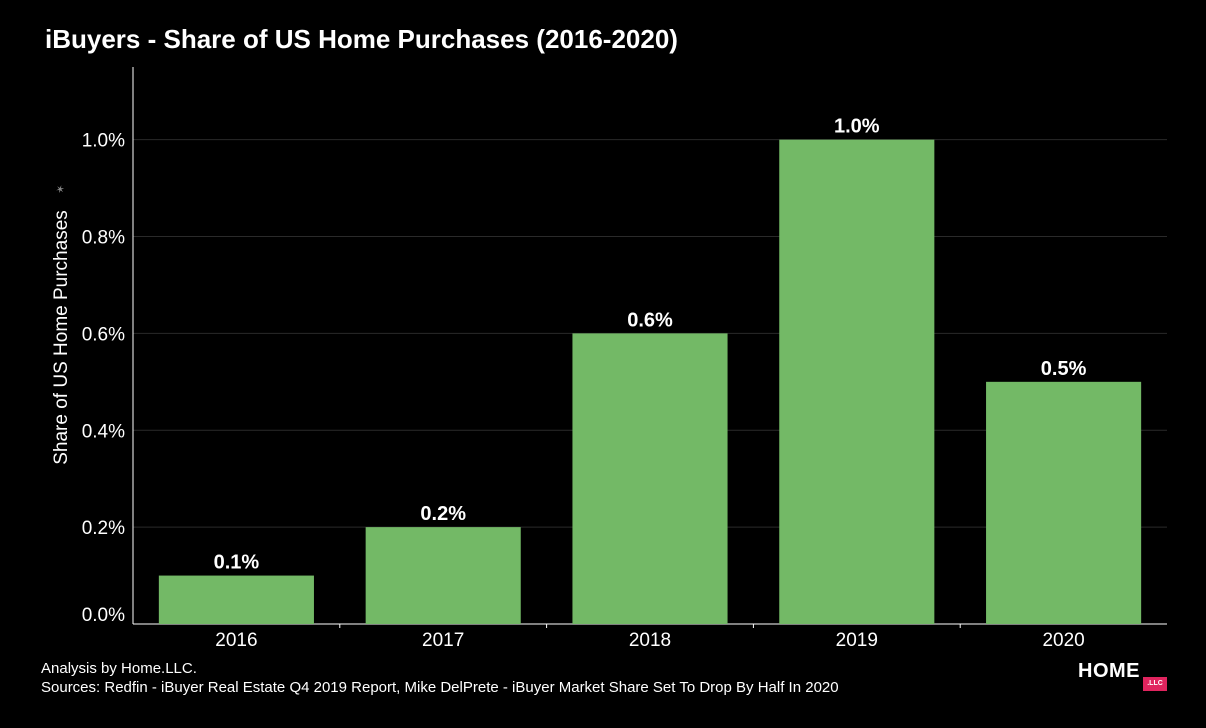  What do you see at coordinates (1063, 640) in the screenshot?
I see `x-tick-label: 2020` at bounding box center [1063, 640].